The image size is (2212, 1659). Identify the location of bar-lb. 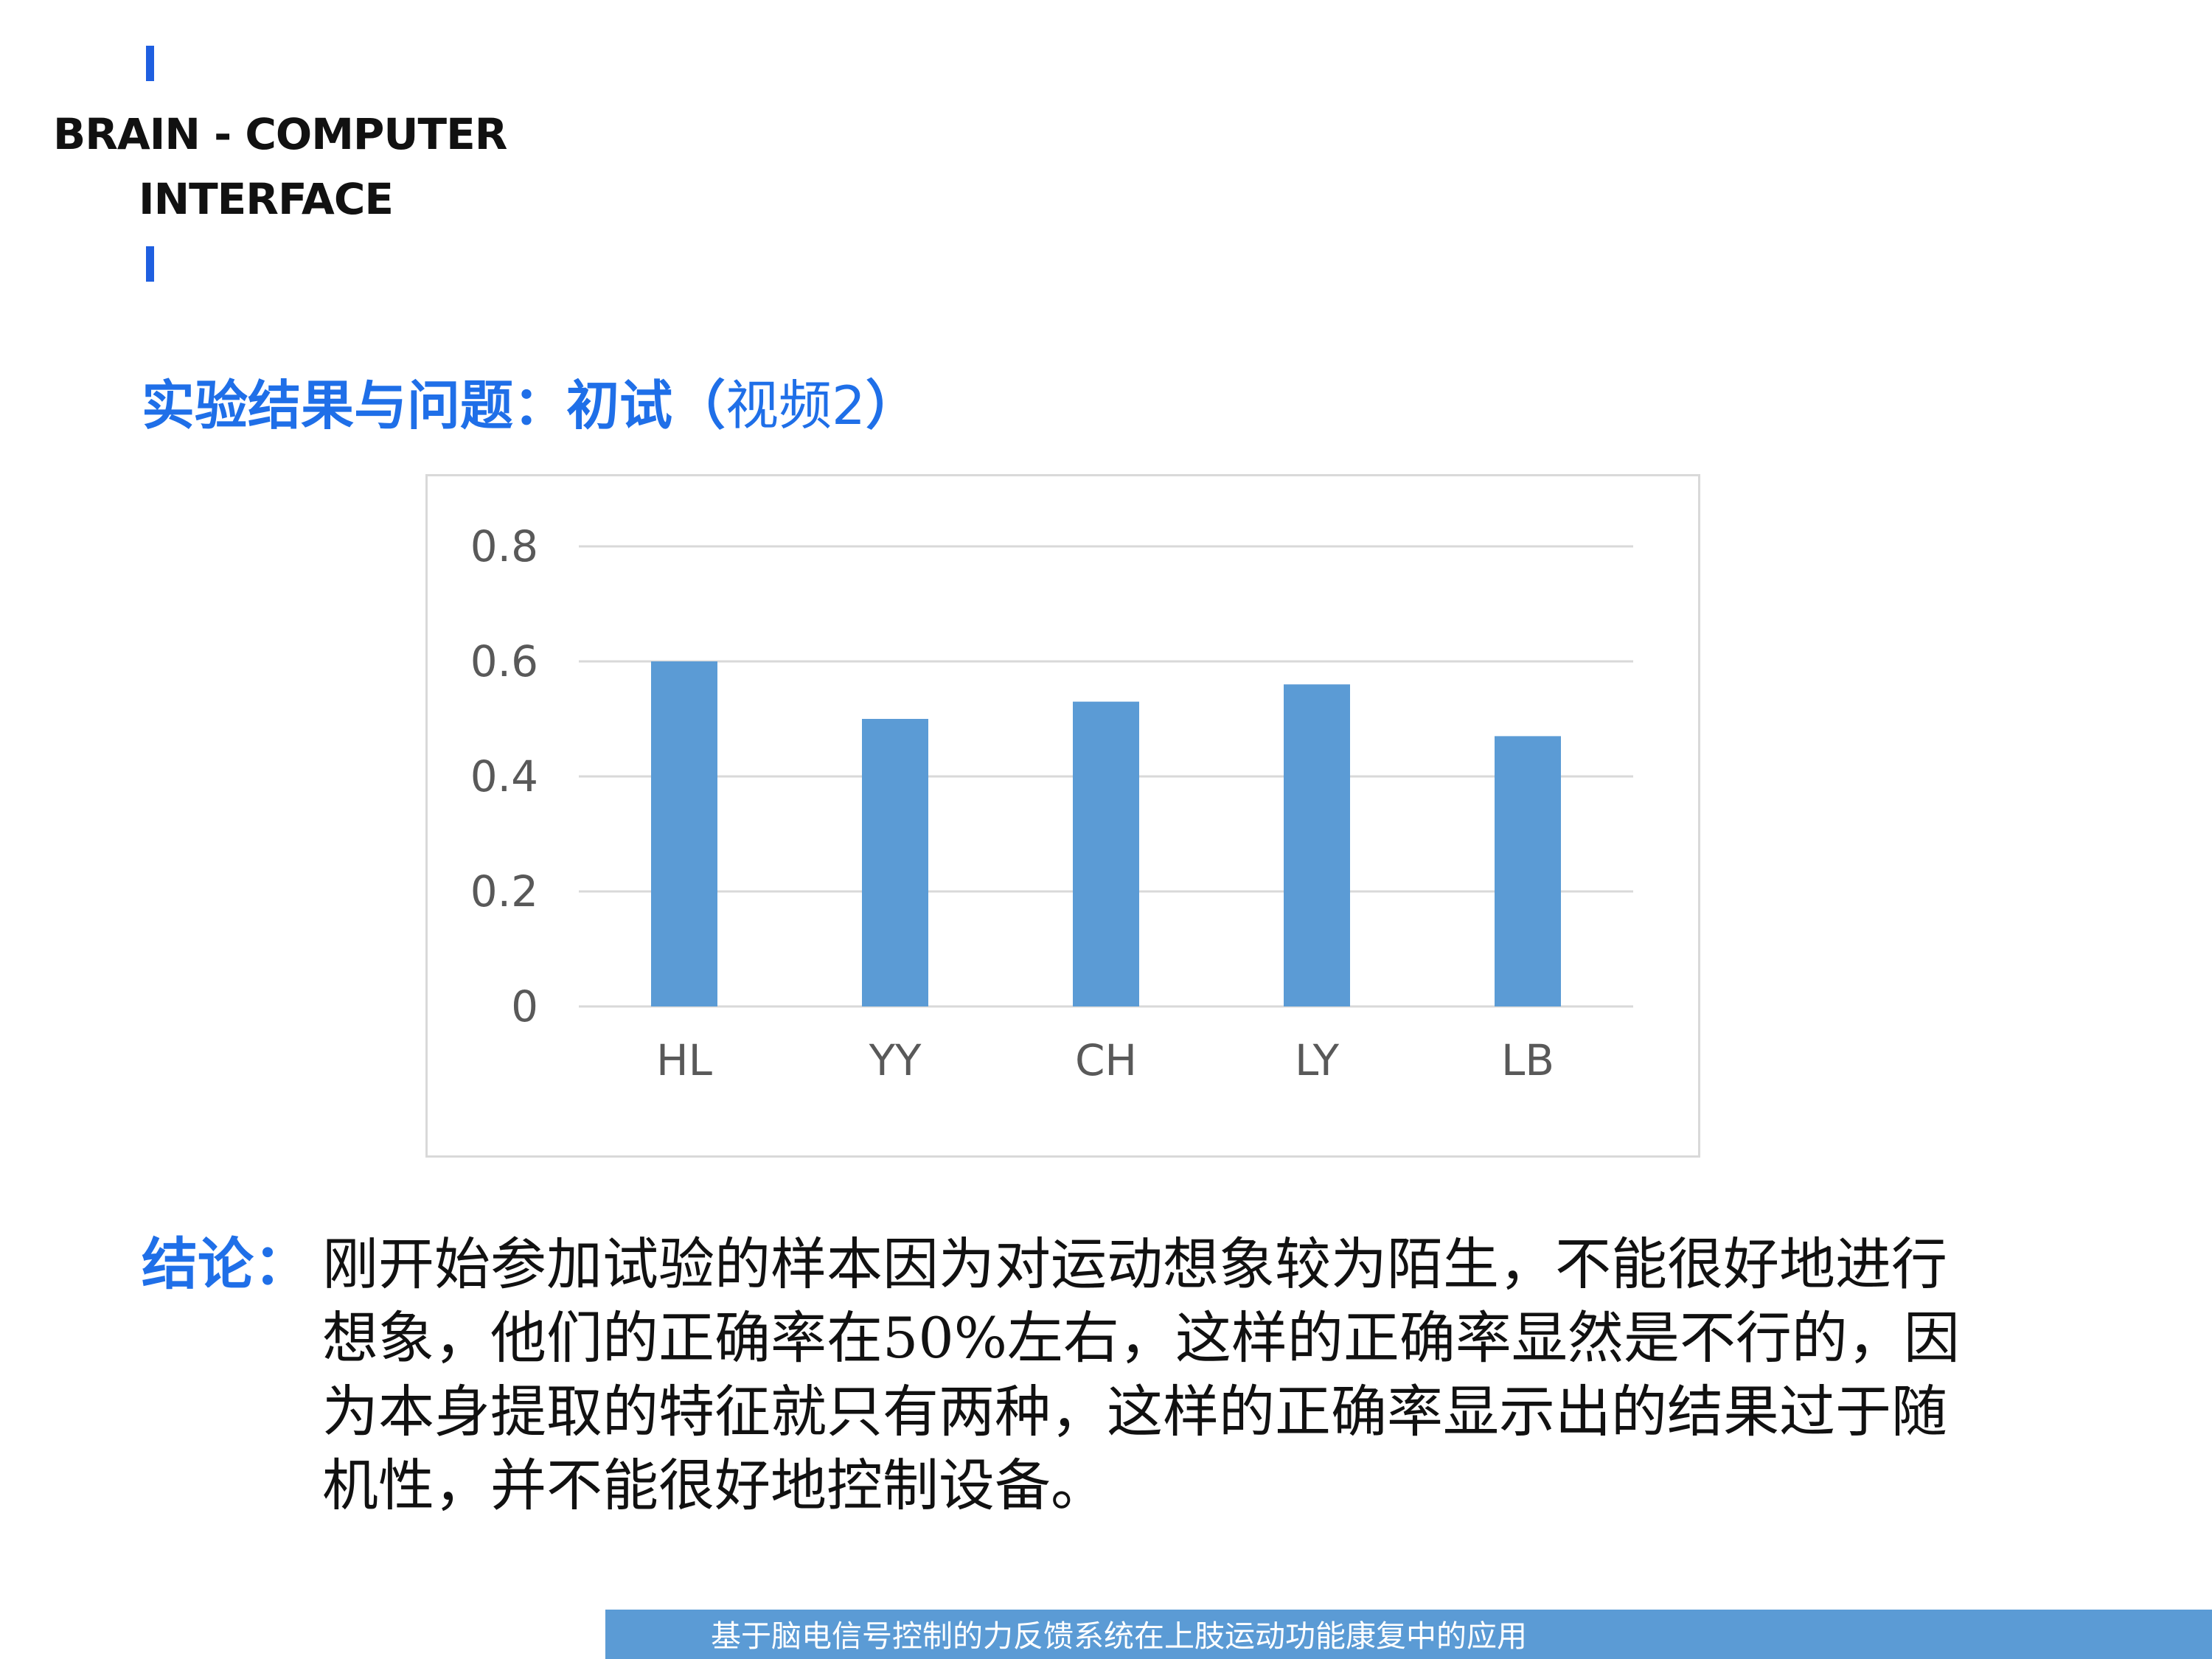
(1528, 871).